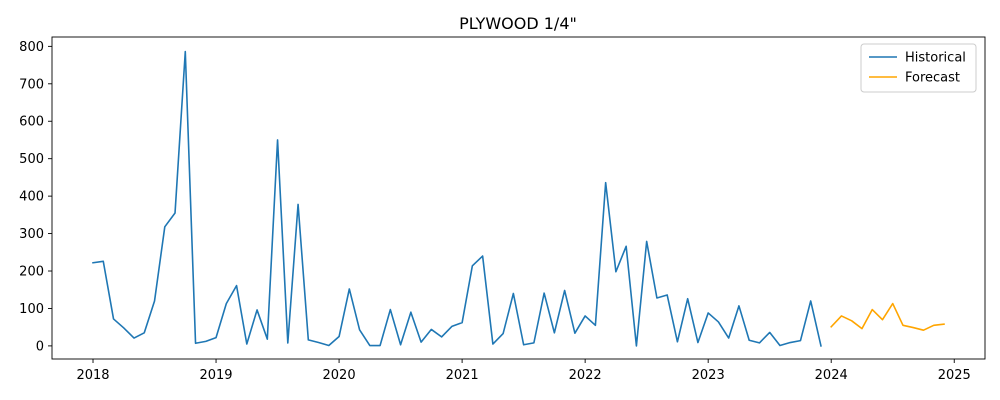 Image resolution: width=1000 pixels, height=400 pixels. Describe the element at coordinates (585, 375) in the screenshot. I see `x-tick-label: 2022` at that location.